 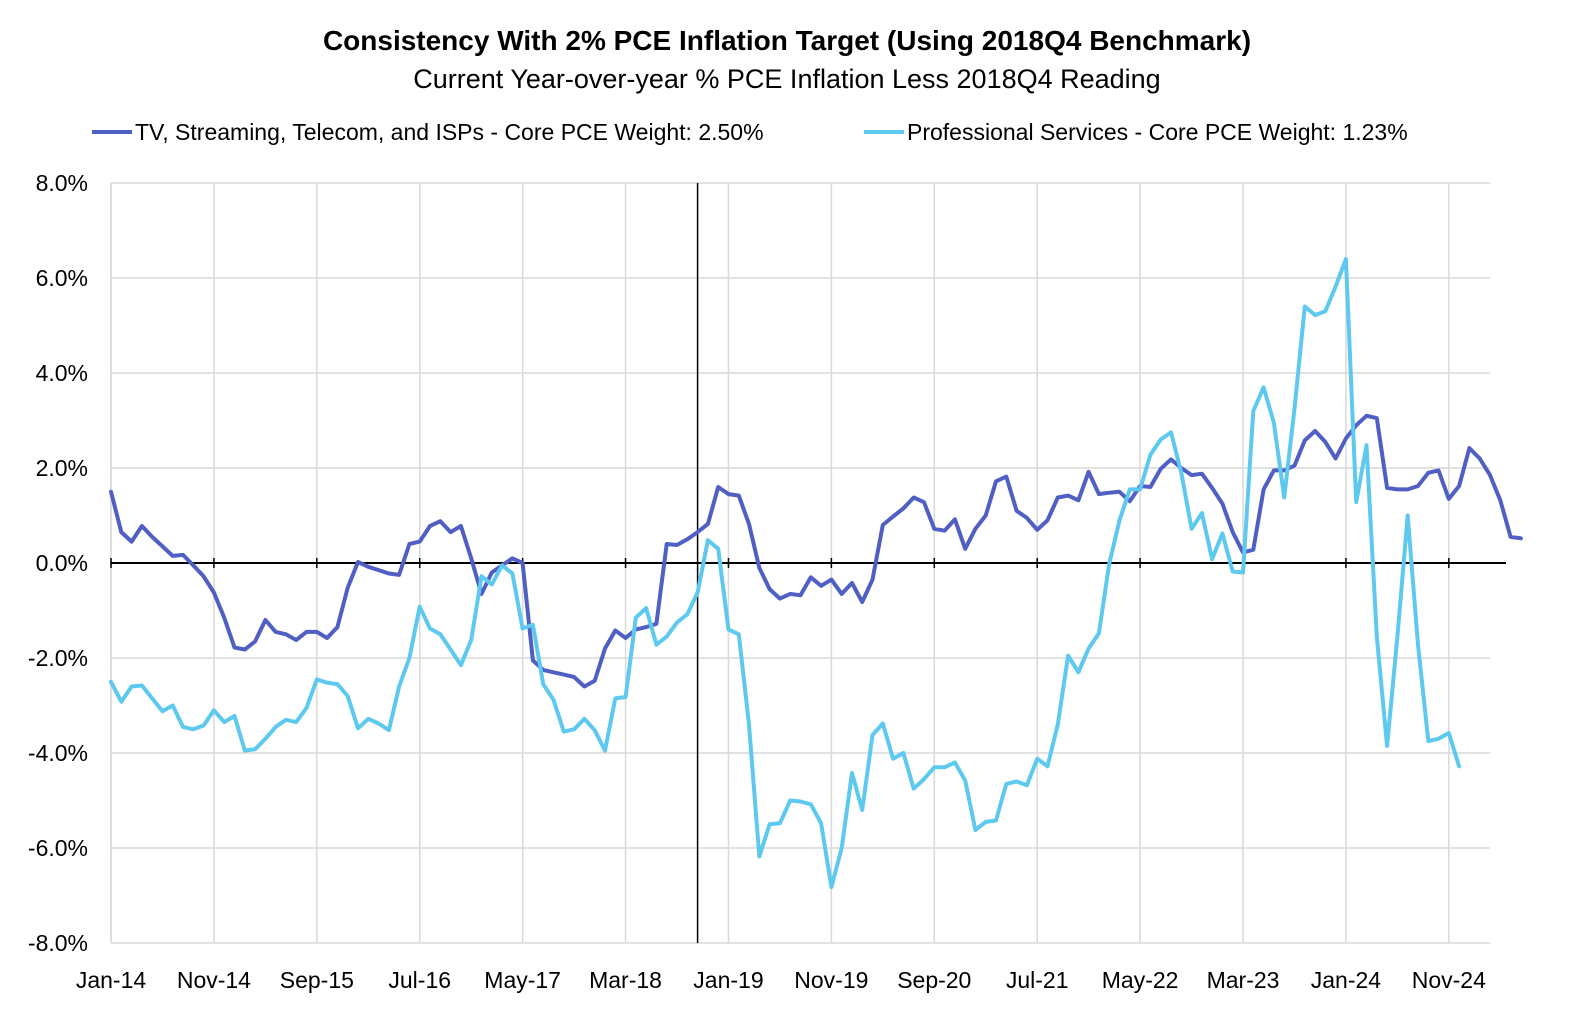 I want to click on y-tick-label: -4.0%, so click(x=58, y=753).